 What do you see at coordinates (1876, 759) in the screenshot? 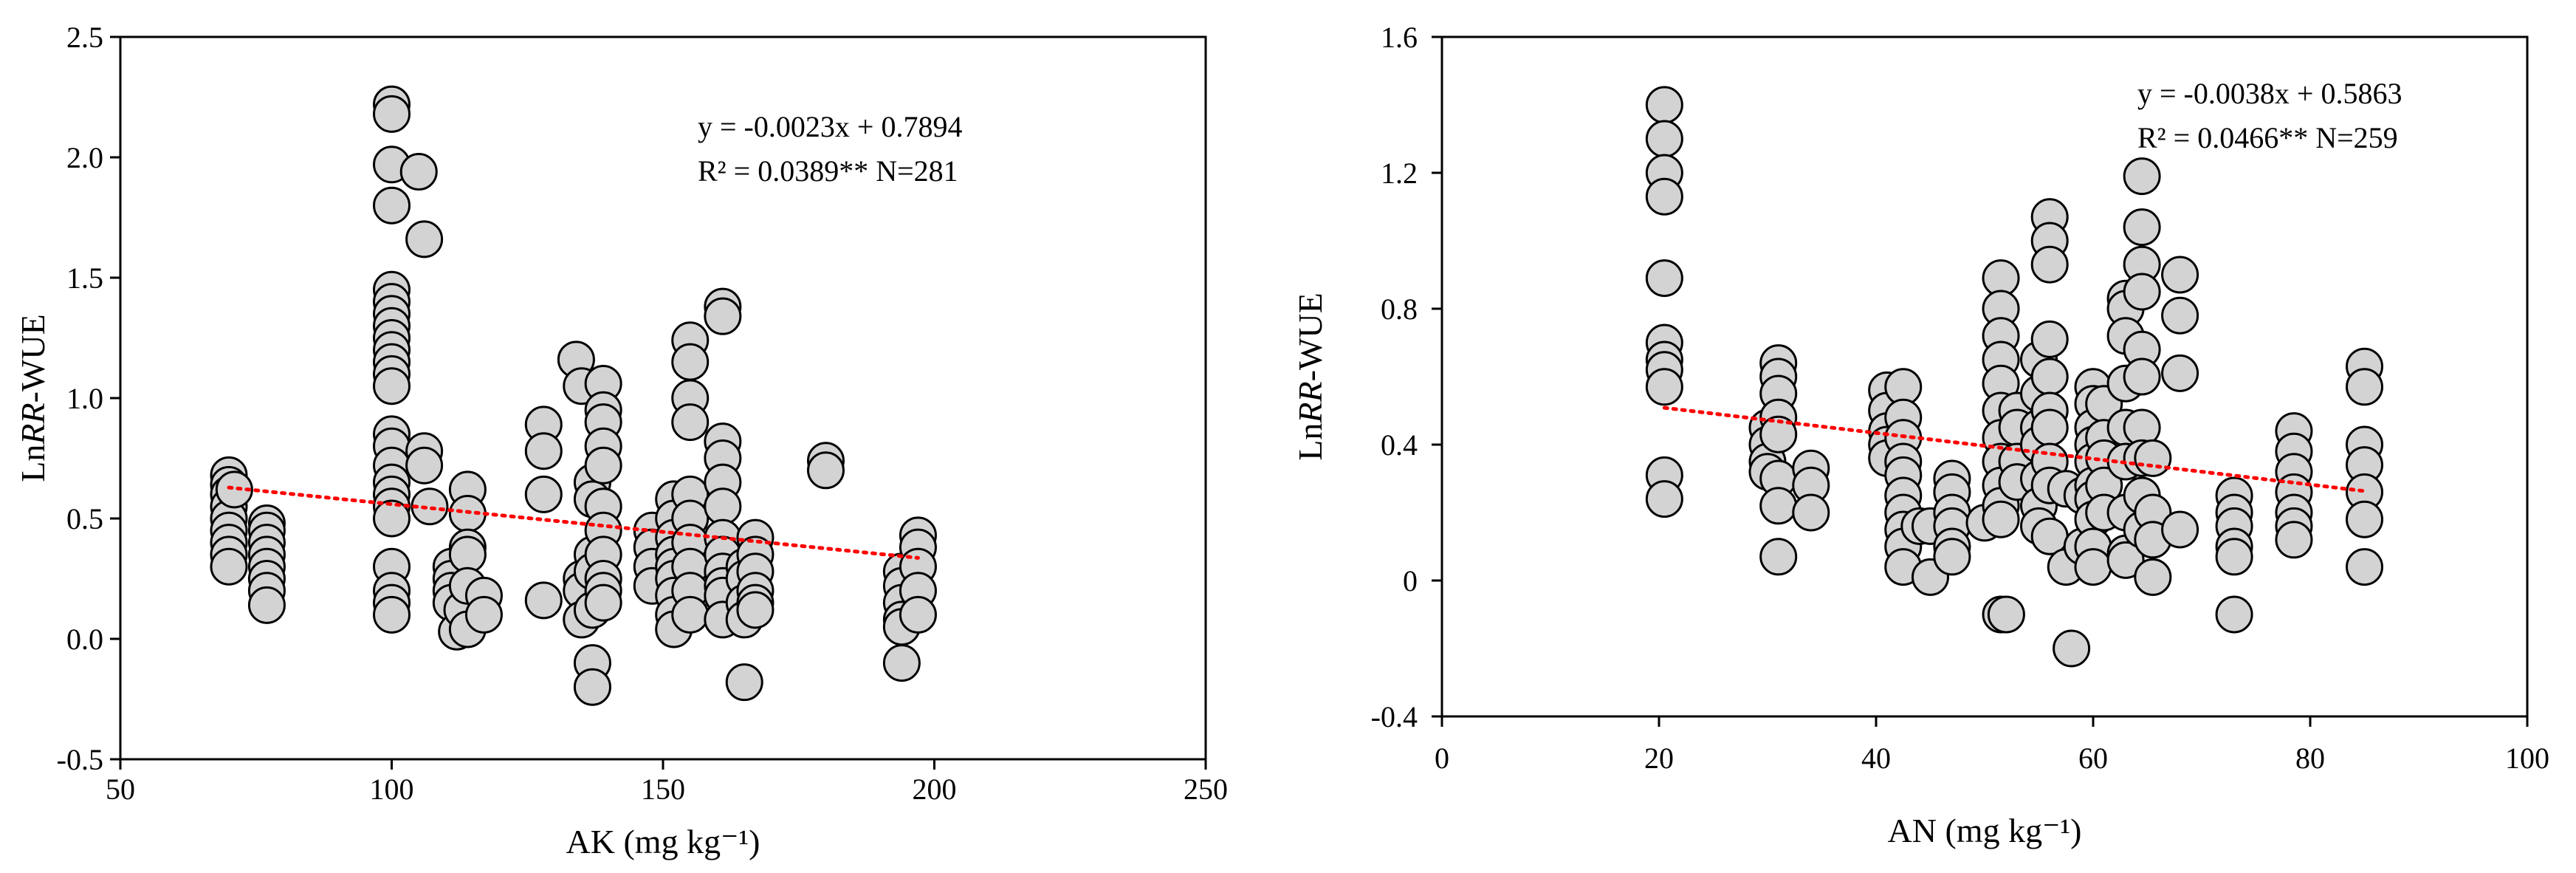
I see `x-tick-label: 40` at bounding box center [1876, 759].